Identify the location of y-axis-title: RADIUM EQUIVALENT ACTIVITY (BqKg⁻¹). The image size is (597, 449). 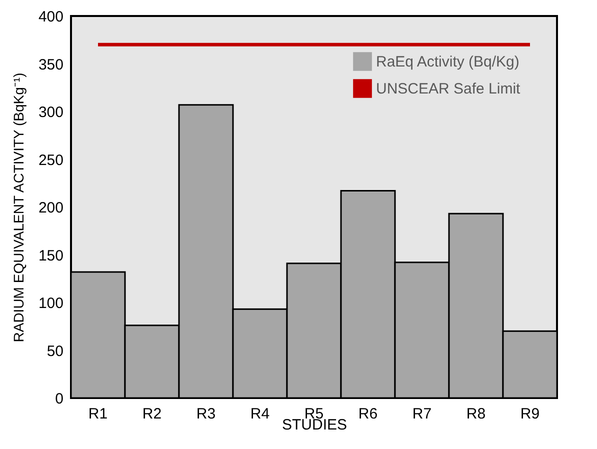
(18, 207).